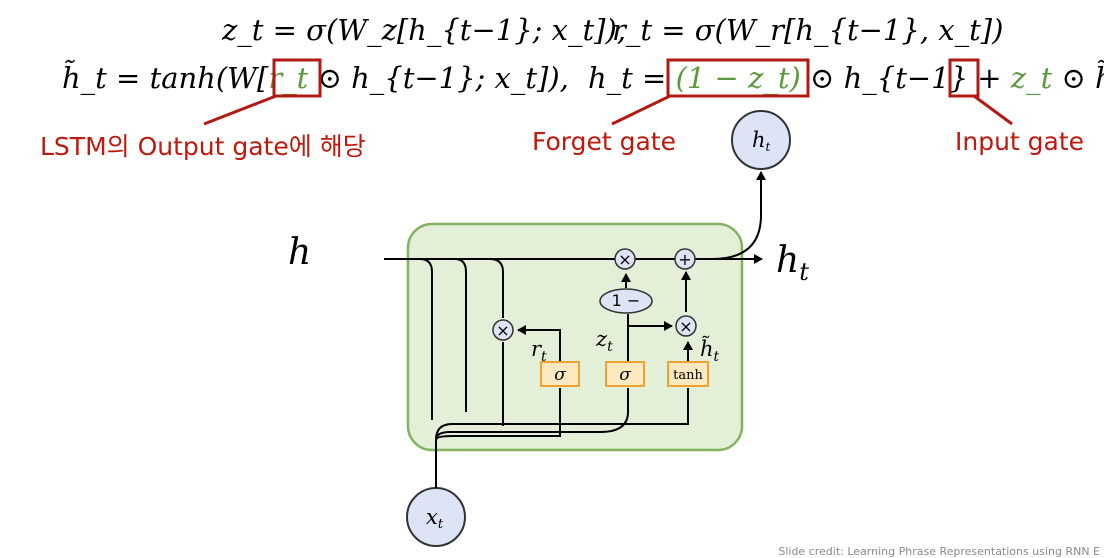 Image resolution: width=1104 pixels, height=558 pixels. I want to click on box-r-t, so click(297, 78).